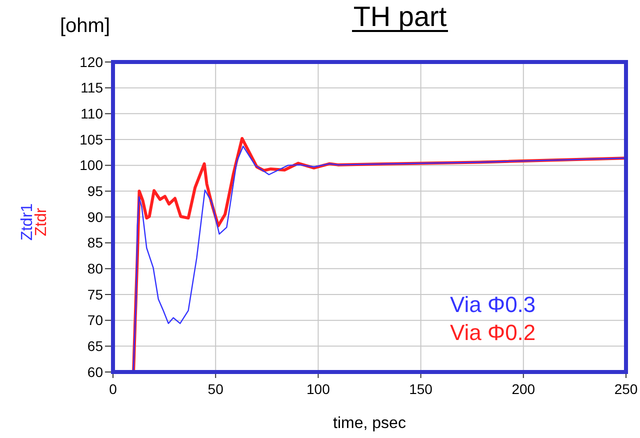  I want to click on x-tick-label: 50, so click(216, 389).